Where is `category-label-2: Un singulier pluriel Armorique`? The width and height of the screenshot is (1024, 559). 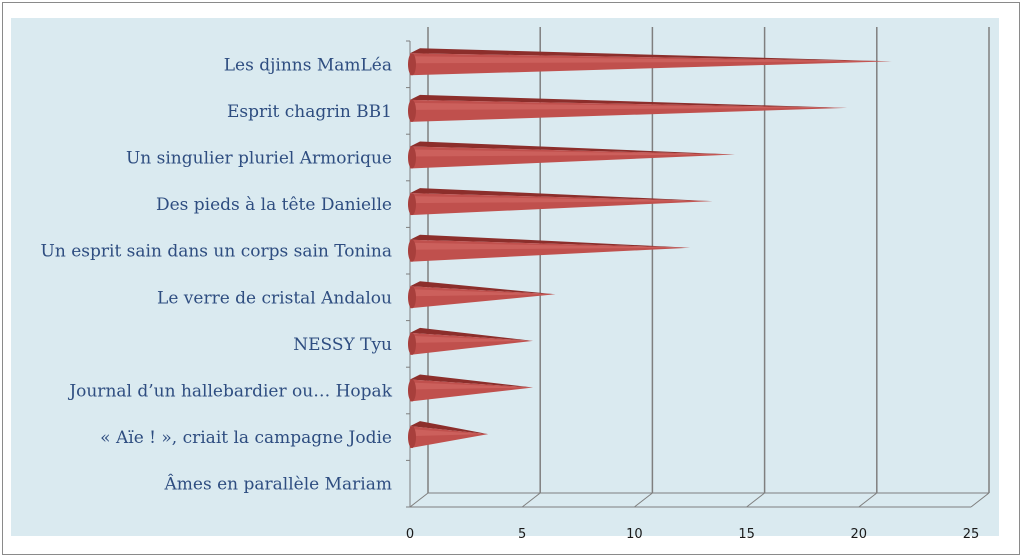
category-label-2: Un singulier pluriel Armorique is located at coordinates (259, 159).